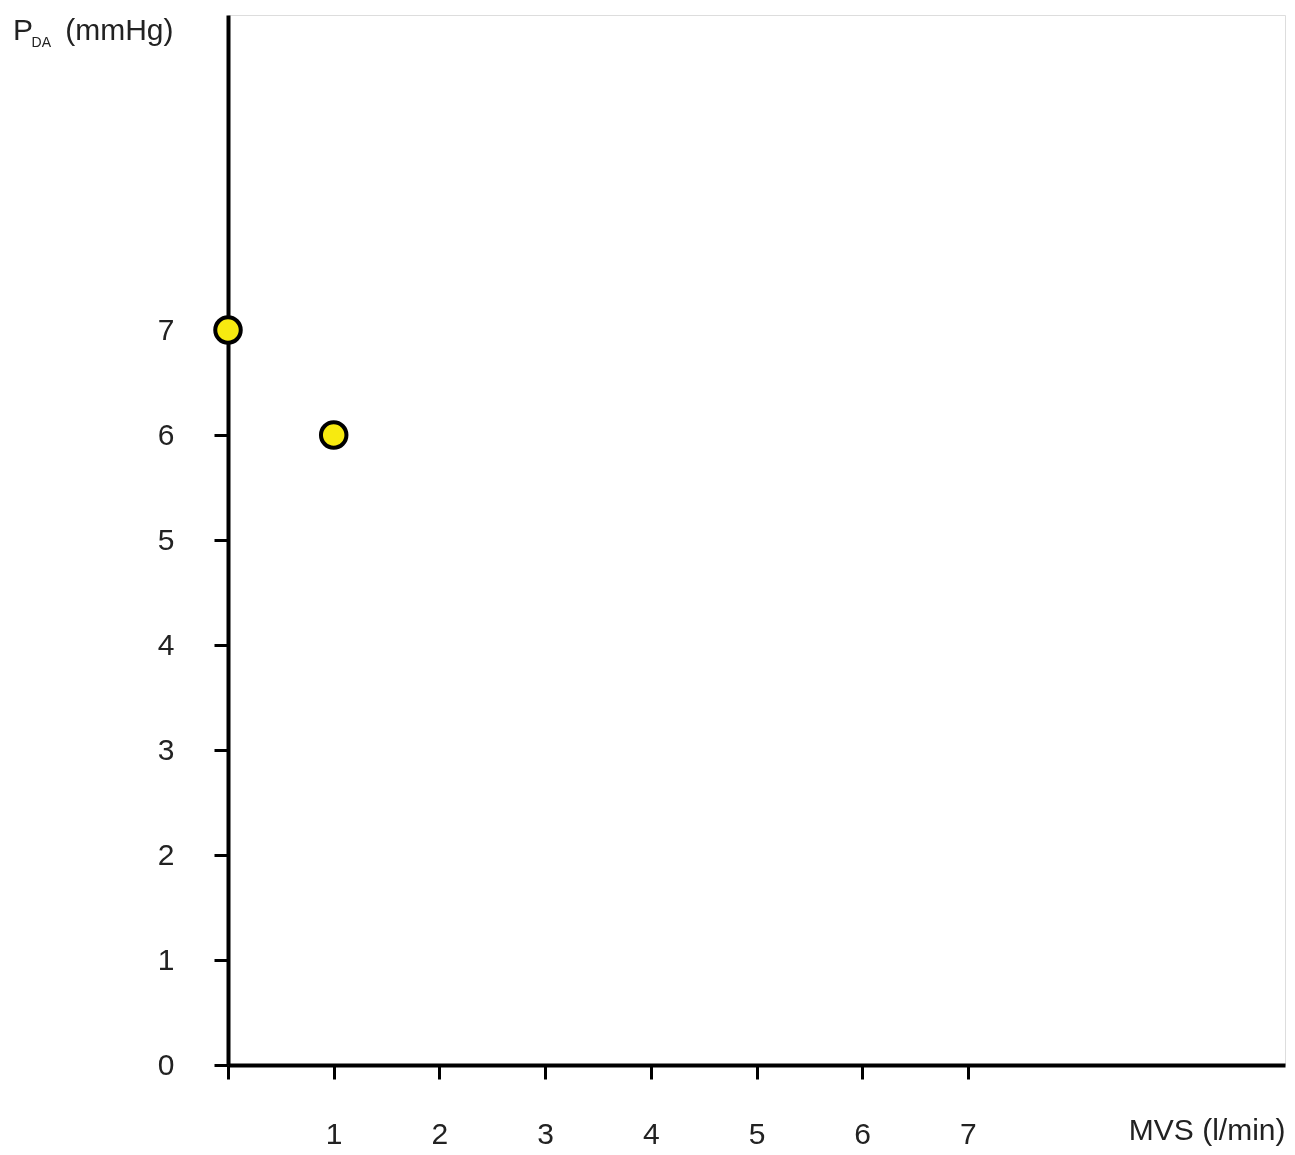 The height and width of the screenshot is (1155, 1295). Describe the element at coordinates (863, 1133) in the screenshot. I see `x-tick-label: 6` at that location.